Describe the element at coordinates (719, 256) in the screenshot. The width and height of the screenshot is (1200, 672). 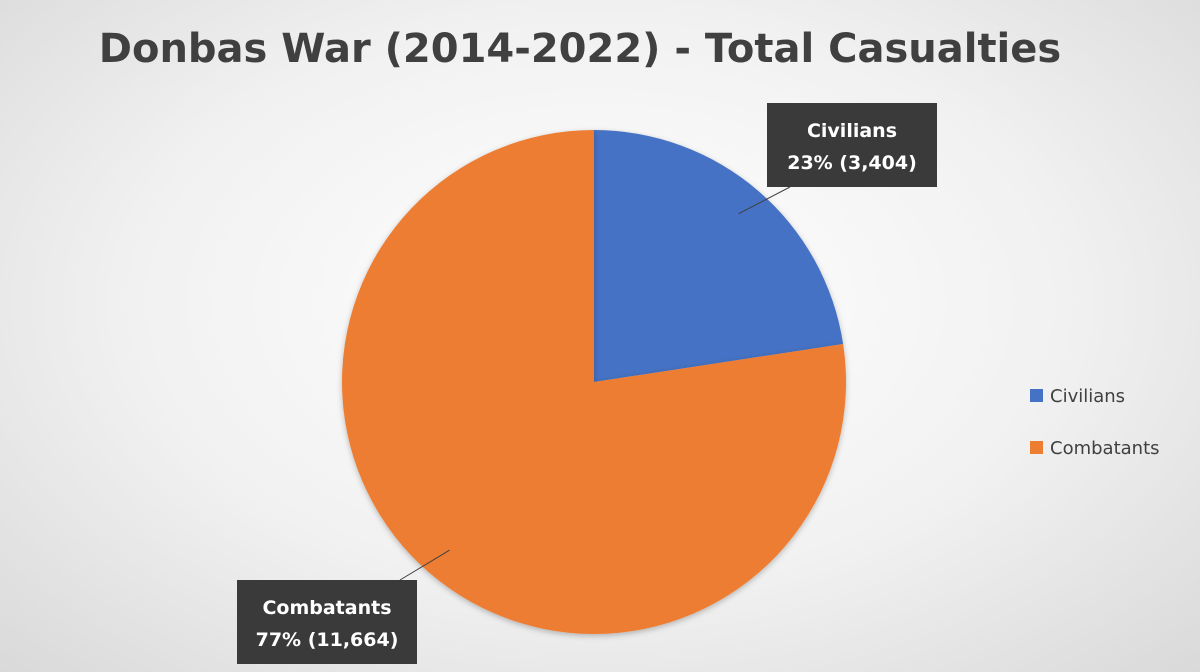
I see `pie-slice-civilians` at that location.